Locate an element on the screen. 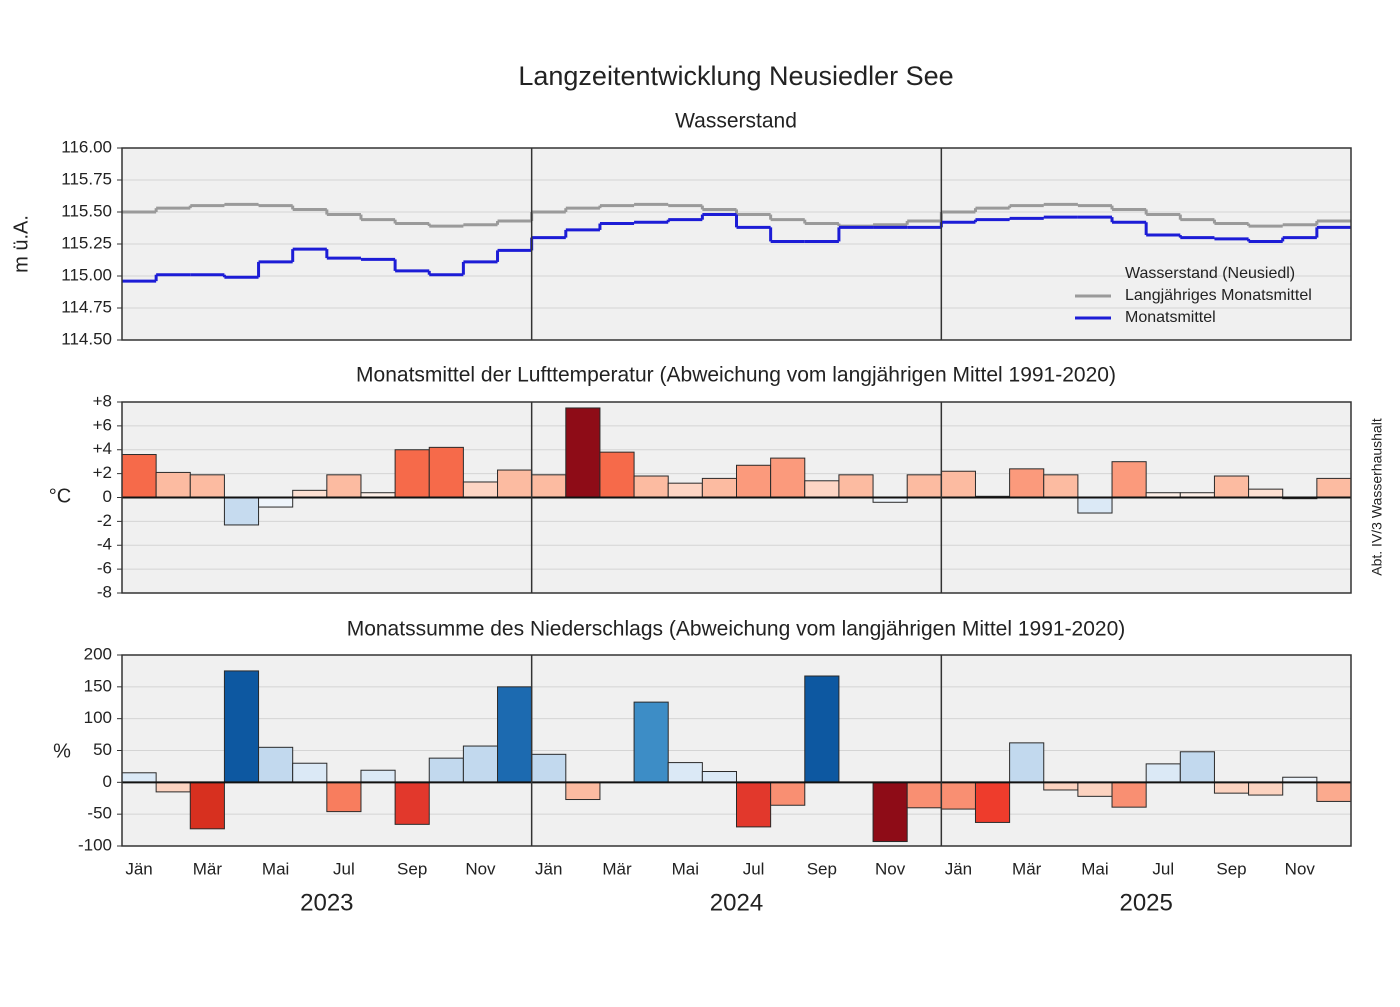 This screenshot has height=1007, width=1400. chart-title: Langzeitentwicklung Neusiedler See is located at coordinates (735, 76).